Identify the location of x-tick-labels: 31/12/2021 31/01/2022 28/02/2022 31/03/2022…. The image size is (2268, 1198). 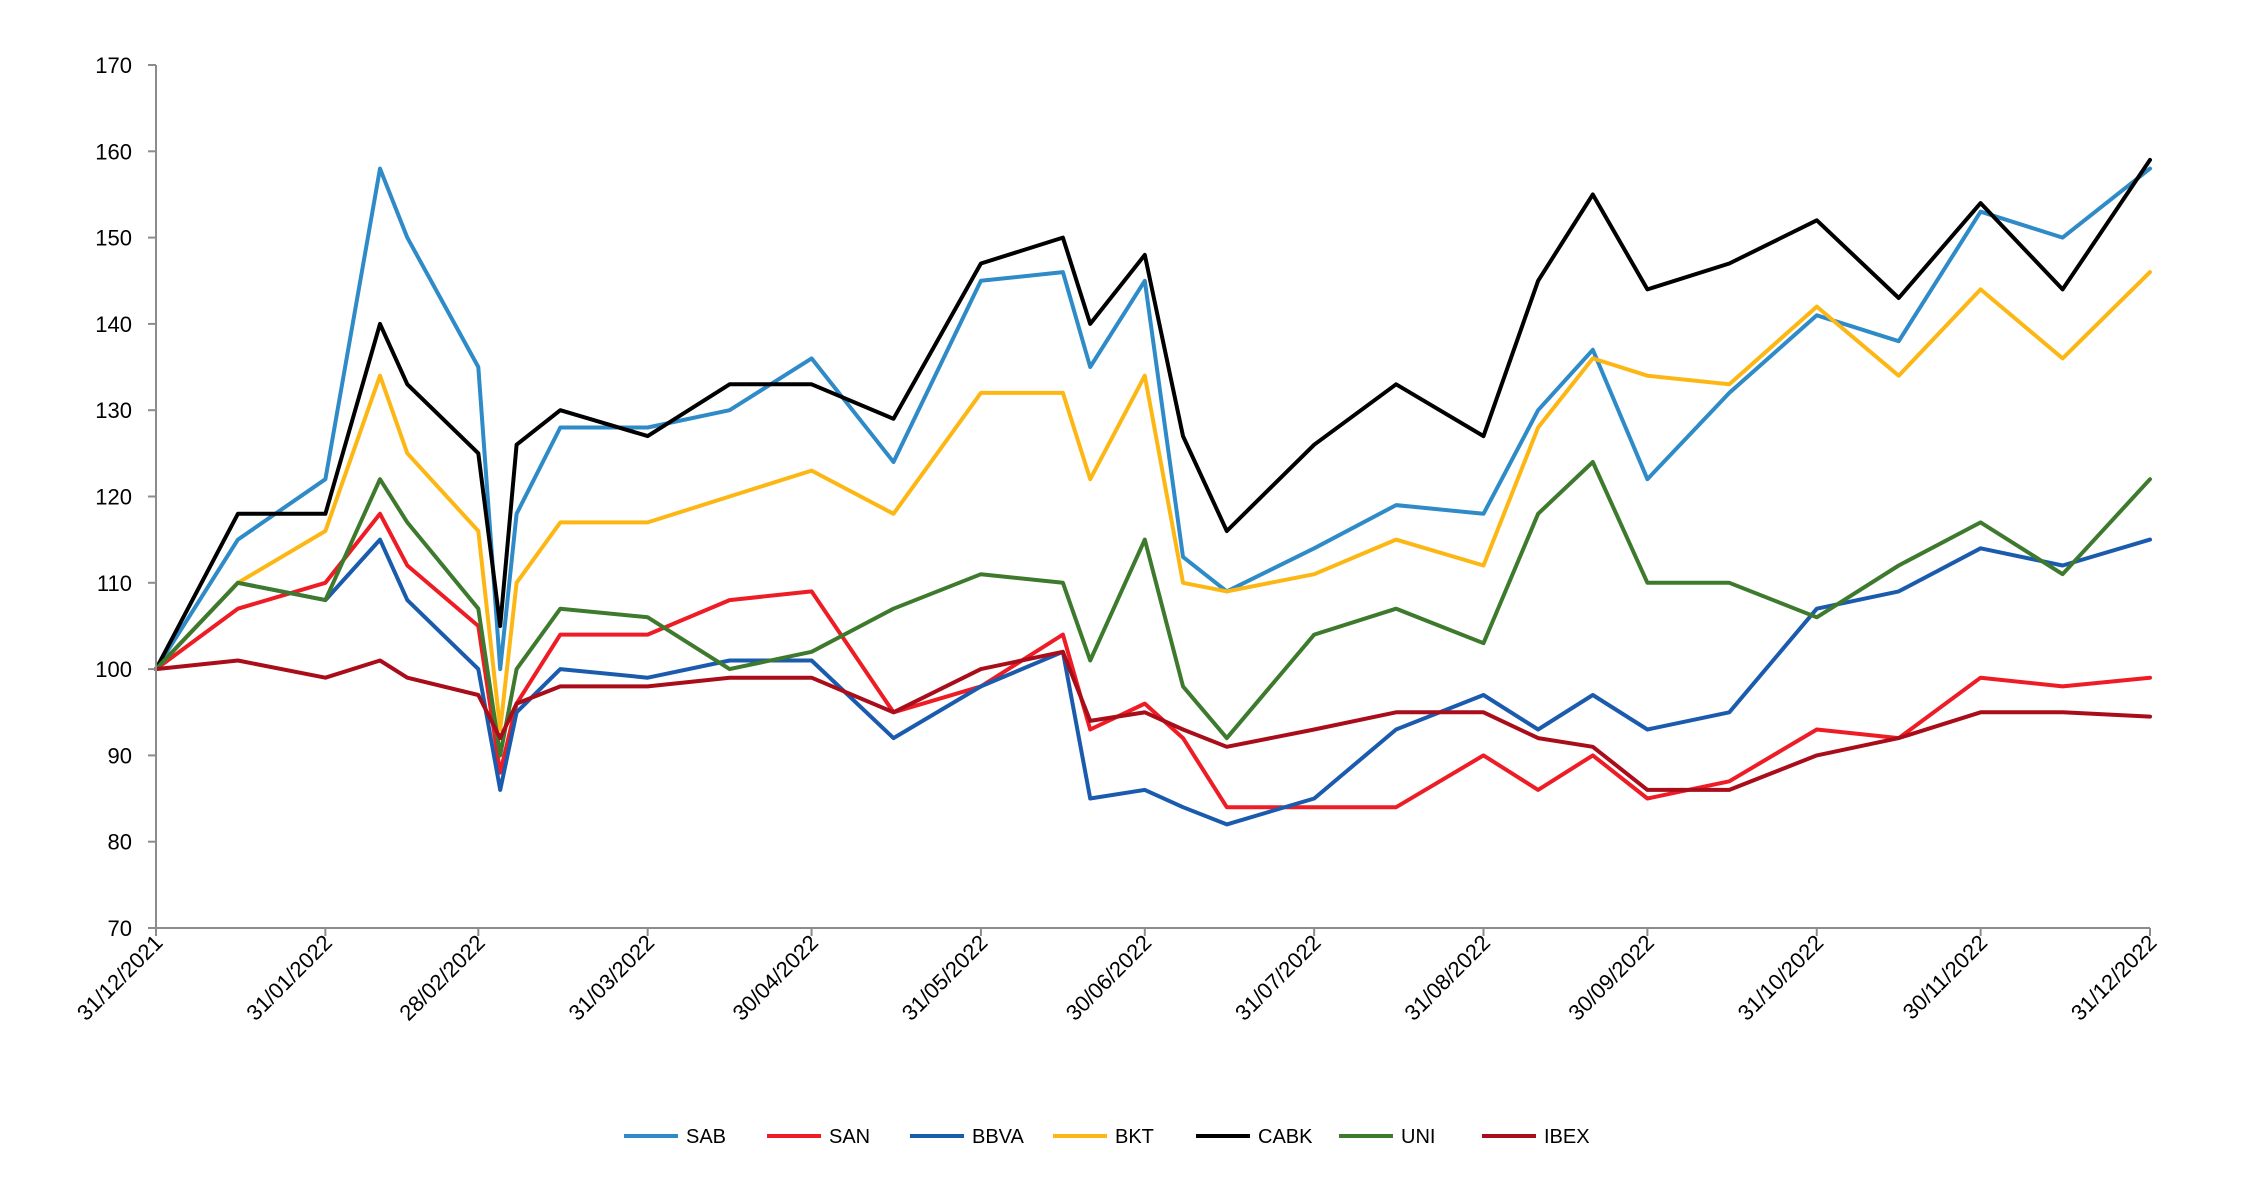
(1117, 978).